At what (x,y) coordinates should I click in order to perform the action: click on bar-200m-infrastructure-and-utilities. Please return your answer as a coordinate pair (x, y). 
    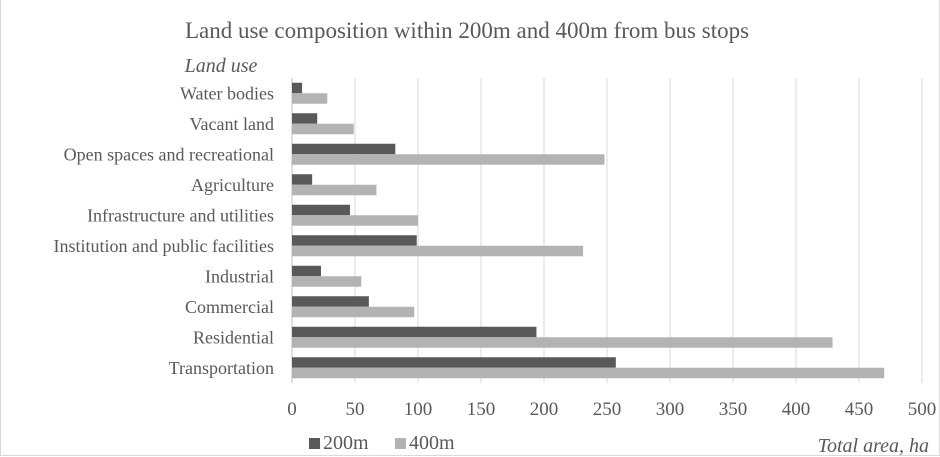
    Looking at the image, I should click on (321, 210).